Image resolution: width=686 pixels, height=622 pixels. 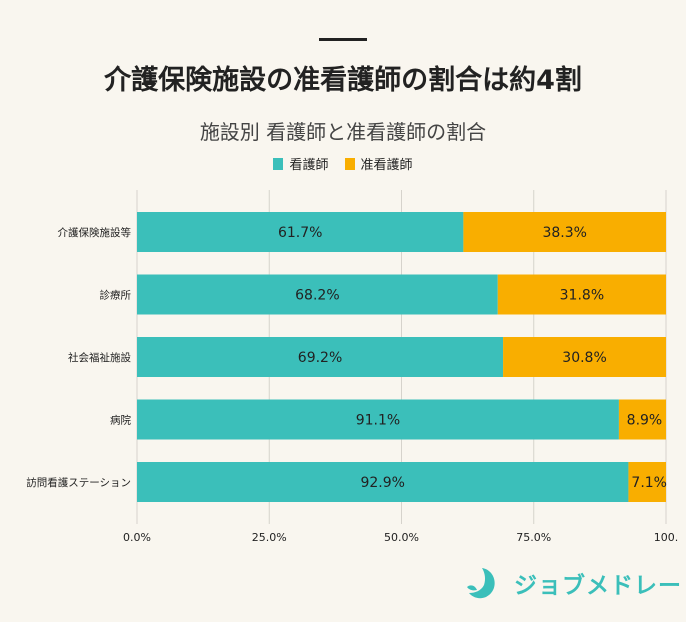 What do you see at coordinates (95, 232) in the screenshot?
I see `category-label: 介護保険施設等` at bounding box center [95, 232].